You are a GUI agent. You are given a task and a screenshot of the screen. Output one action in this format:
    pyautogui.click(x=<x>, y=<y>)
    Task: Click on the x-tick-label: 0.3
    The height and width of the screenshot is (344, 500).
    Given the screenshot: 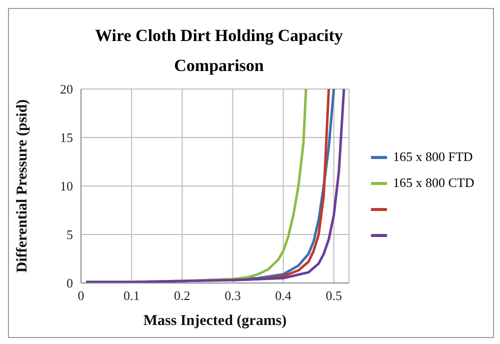 What is the action you would take?
    pyautogui.click(x=232, y=296)
    